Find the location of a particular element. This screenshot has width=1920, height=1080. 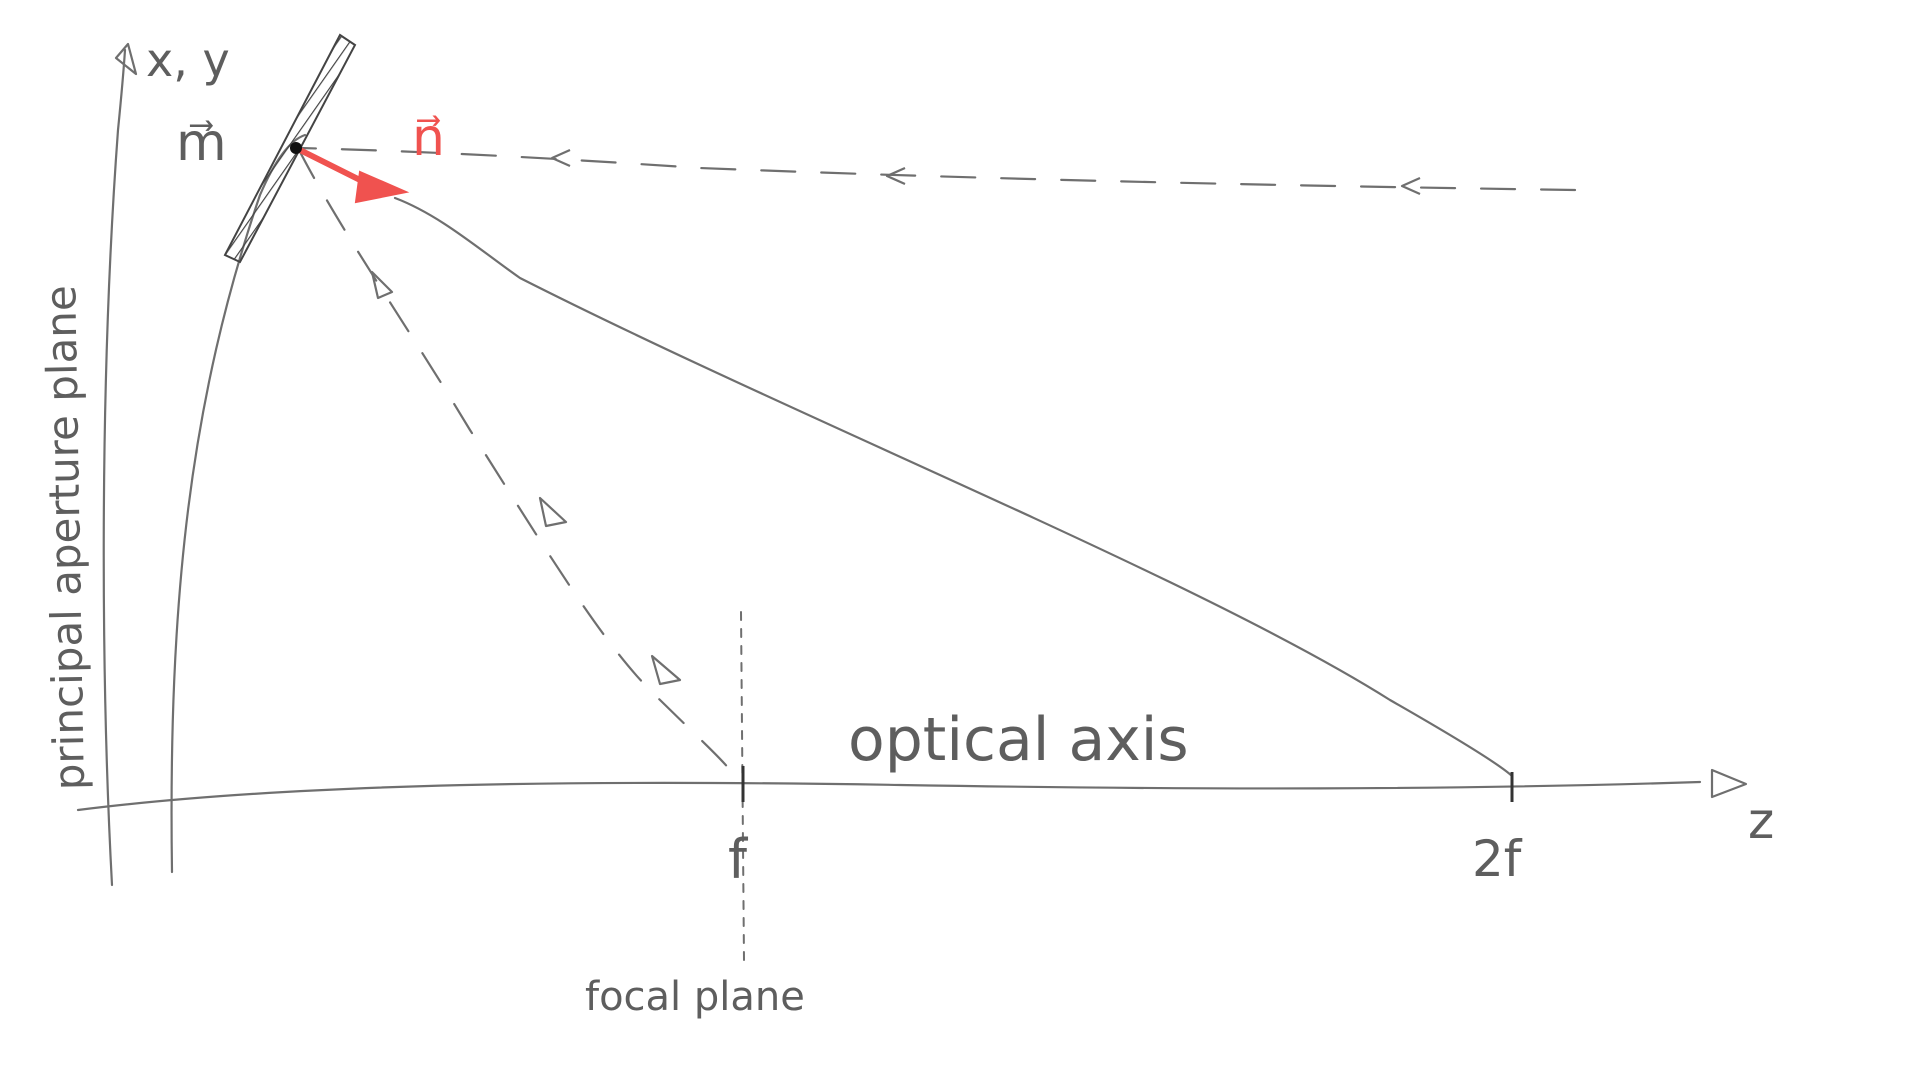

z-axis-label: z is located at coordinates (1761, 821).